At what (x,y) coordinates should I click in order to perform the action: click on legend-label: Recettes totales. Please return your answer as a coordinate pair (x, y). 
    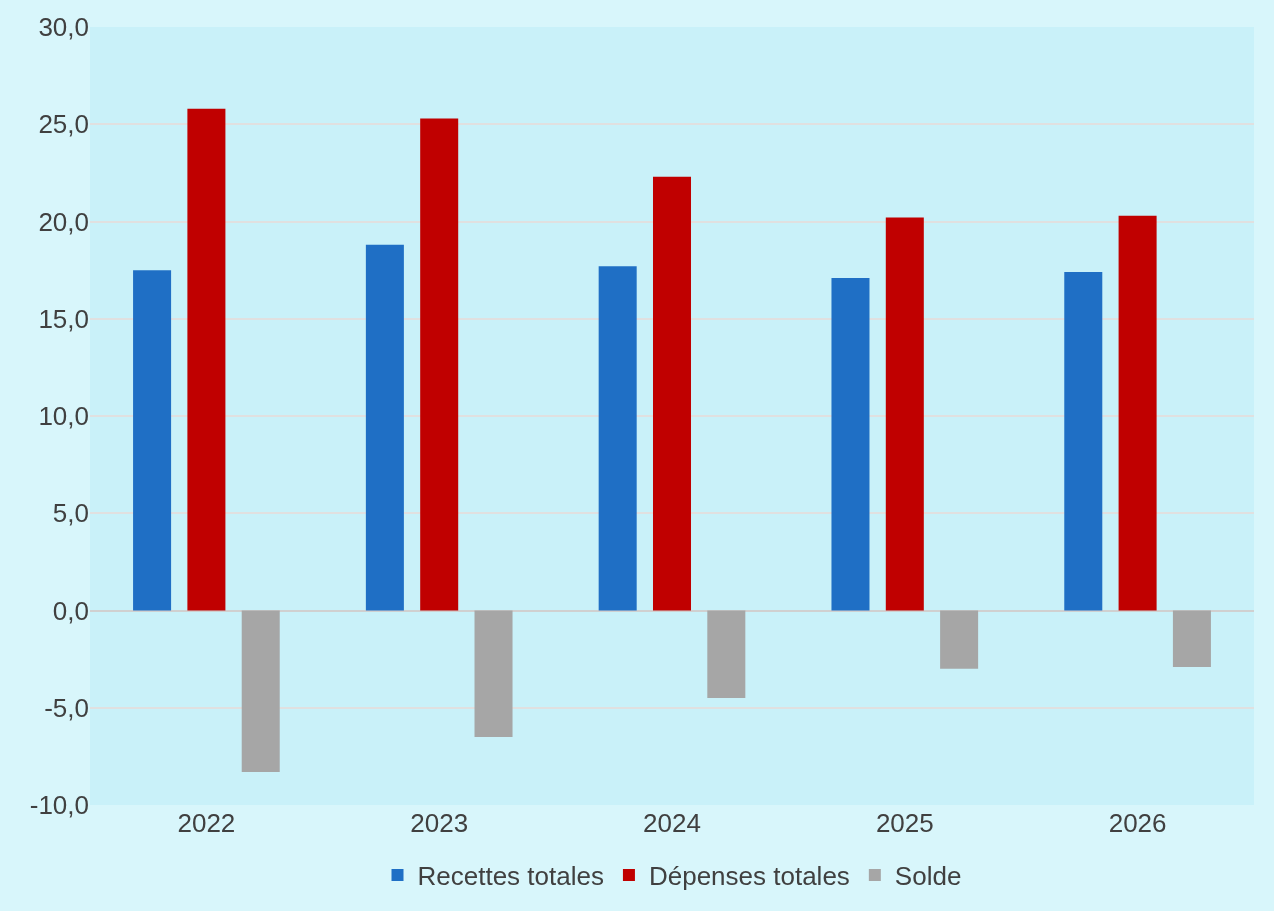
    Looking at the image, I should click on (510, 876).